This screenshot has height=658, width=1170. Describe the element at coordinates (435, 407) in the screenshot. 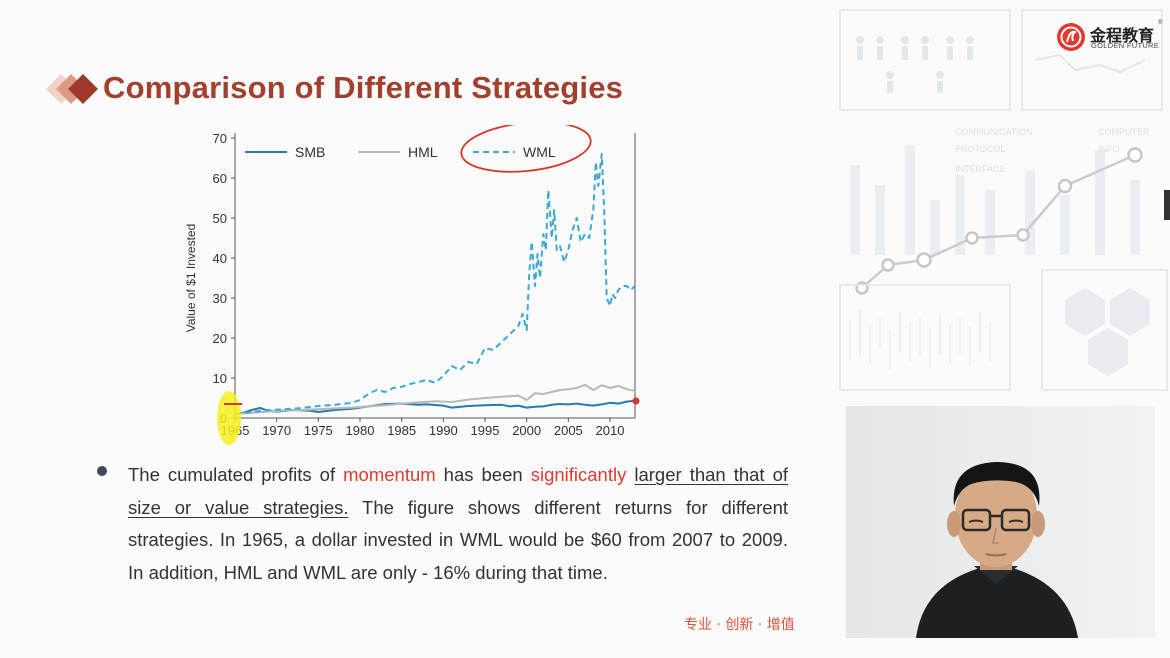

I see `series-line-smb` at that location.